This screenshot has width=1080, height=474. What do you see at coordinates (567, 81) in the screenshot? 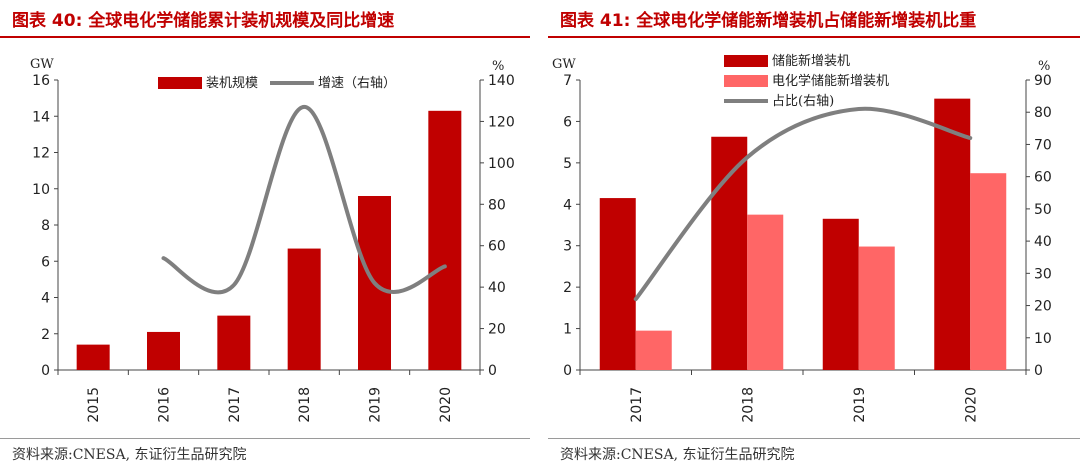
I see `left-axis-tick-label: 7` at bounding box center [567, 81].